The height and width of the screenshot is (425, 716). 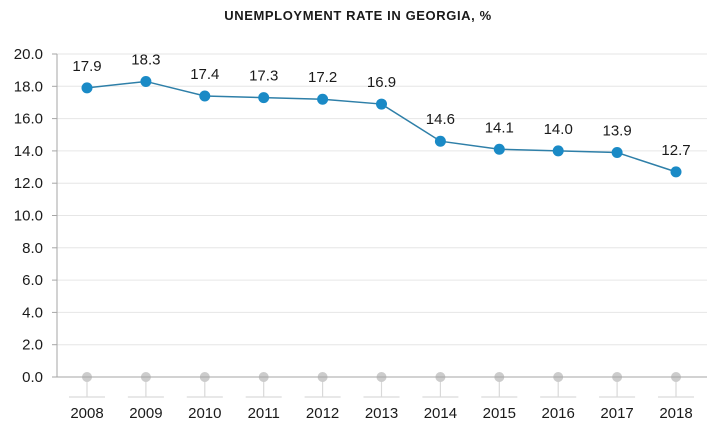 What do you see at coordinates (28, 119) in the screenshot?
I see `y-tick-label: 16.0` at bounding box center [28, 119].